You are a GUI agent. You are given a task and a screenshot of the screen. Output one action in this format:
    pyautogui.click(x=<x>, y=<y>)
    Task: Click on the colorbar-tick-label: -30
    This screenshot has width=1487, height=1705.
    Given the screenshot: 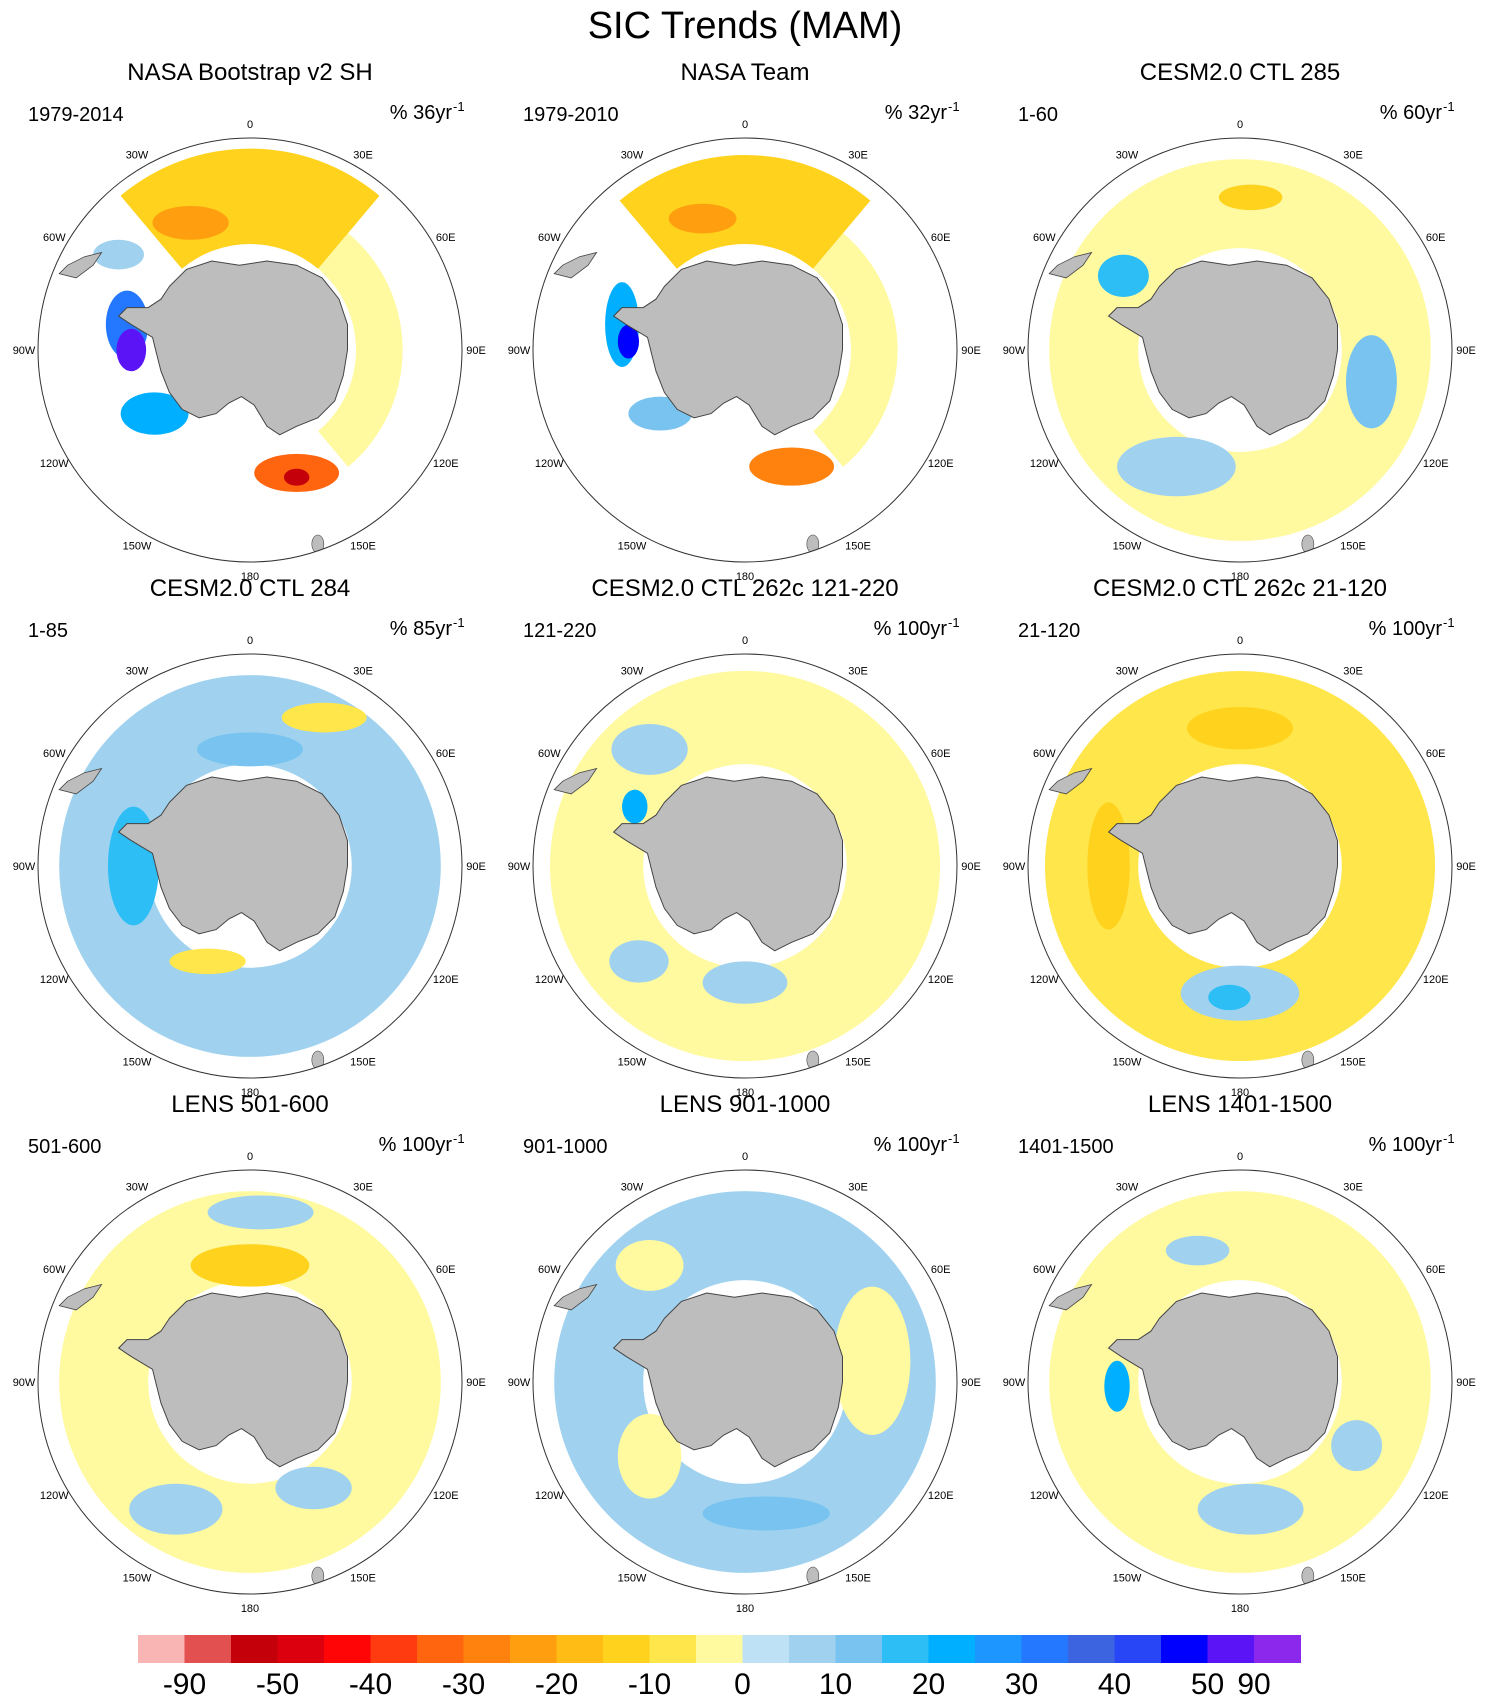 What is the action you would take?
    pyautogui.click(x=463, y=1684)
    